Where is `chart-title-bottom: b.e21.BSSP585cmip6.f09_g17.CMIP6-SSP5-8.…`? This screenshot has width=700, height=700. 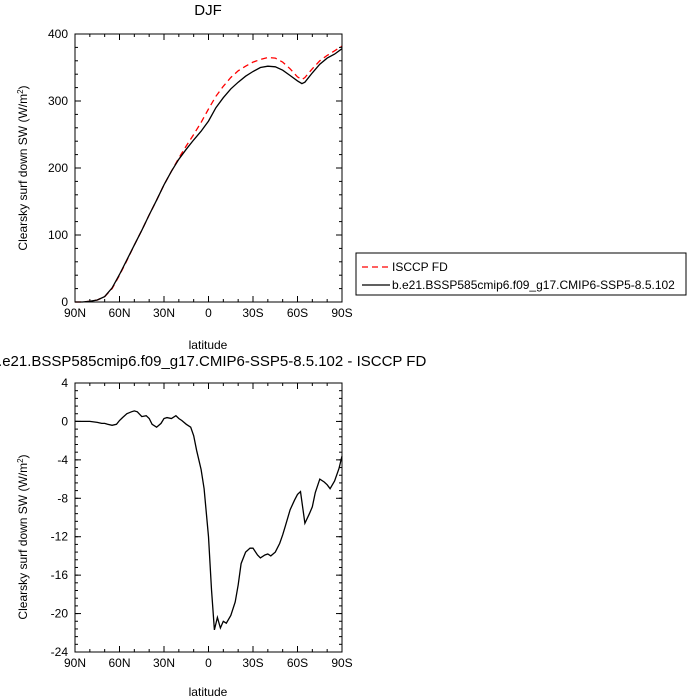
chart-title-bottom: b.e21.BSSP585cmip6.f09_g17.CMIP6-SSP5-8.… is located at coordinates (213, 361).